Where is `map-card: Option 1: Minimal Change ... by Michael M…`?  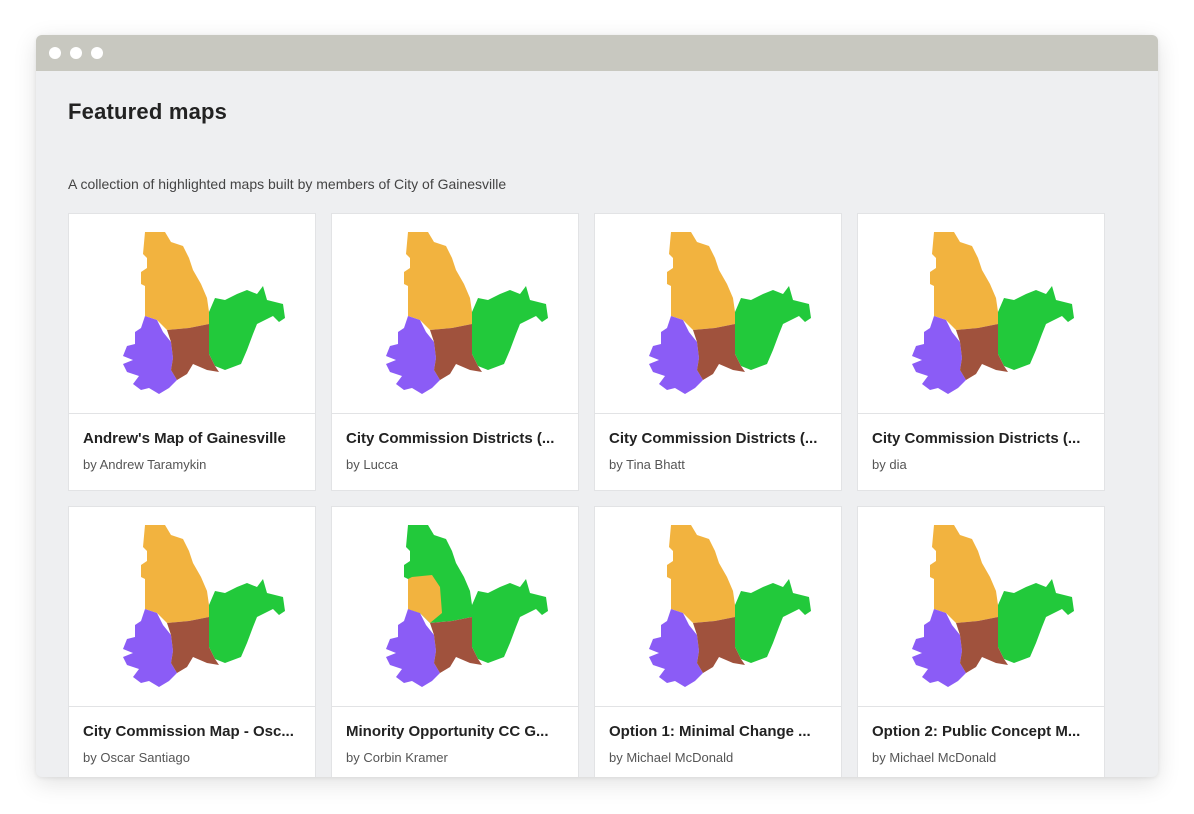
map-card: Option 1: Minimal Change ... by Michael M… is located at coordinates (718, 641).